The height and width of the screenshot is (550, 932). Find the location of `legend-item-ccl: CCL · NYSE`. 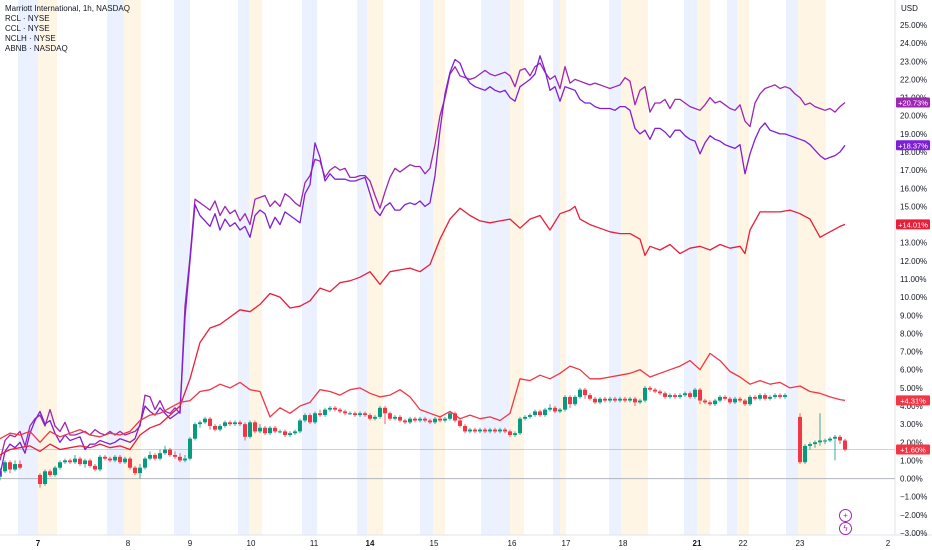

legend-item-ccl: CCL · NYSE is located at coordinates (27, 28).